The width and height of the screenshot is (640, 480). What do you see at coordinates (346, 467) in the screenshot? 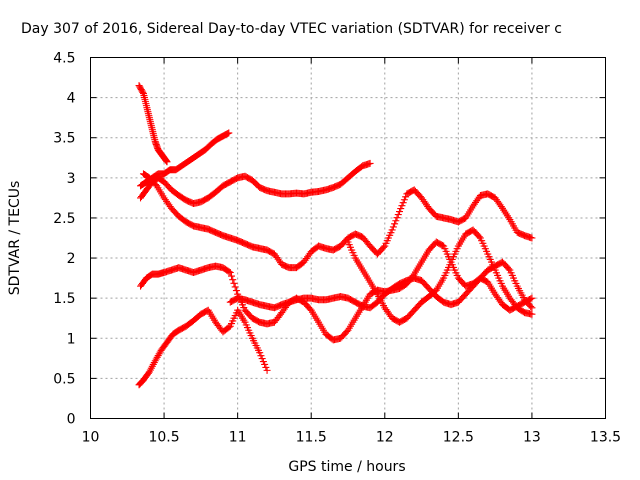
I see `x-axis-label: GPS time / hours` at bounding box center [346, 467].